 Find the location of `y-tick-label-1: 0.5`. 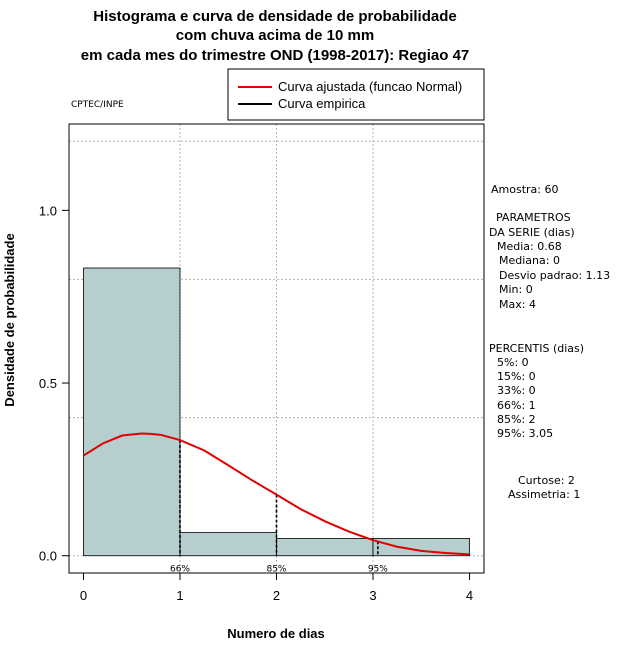

y-tick-label-1: 0.5 is located at coordinates (48, 383).